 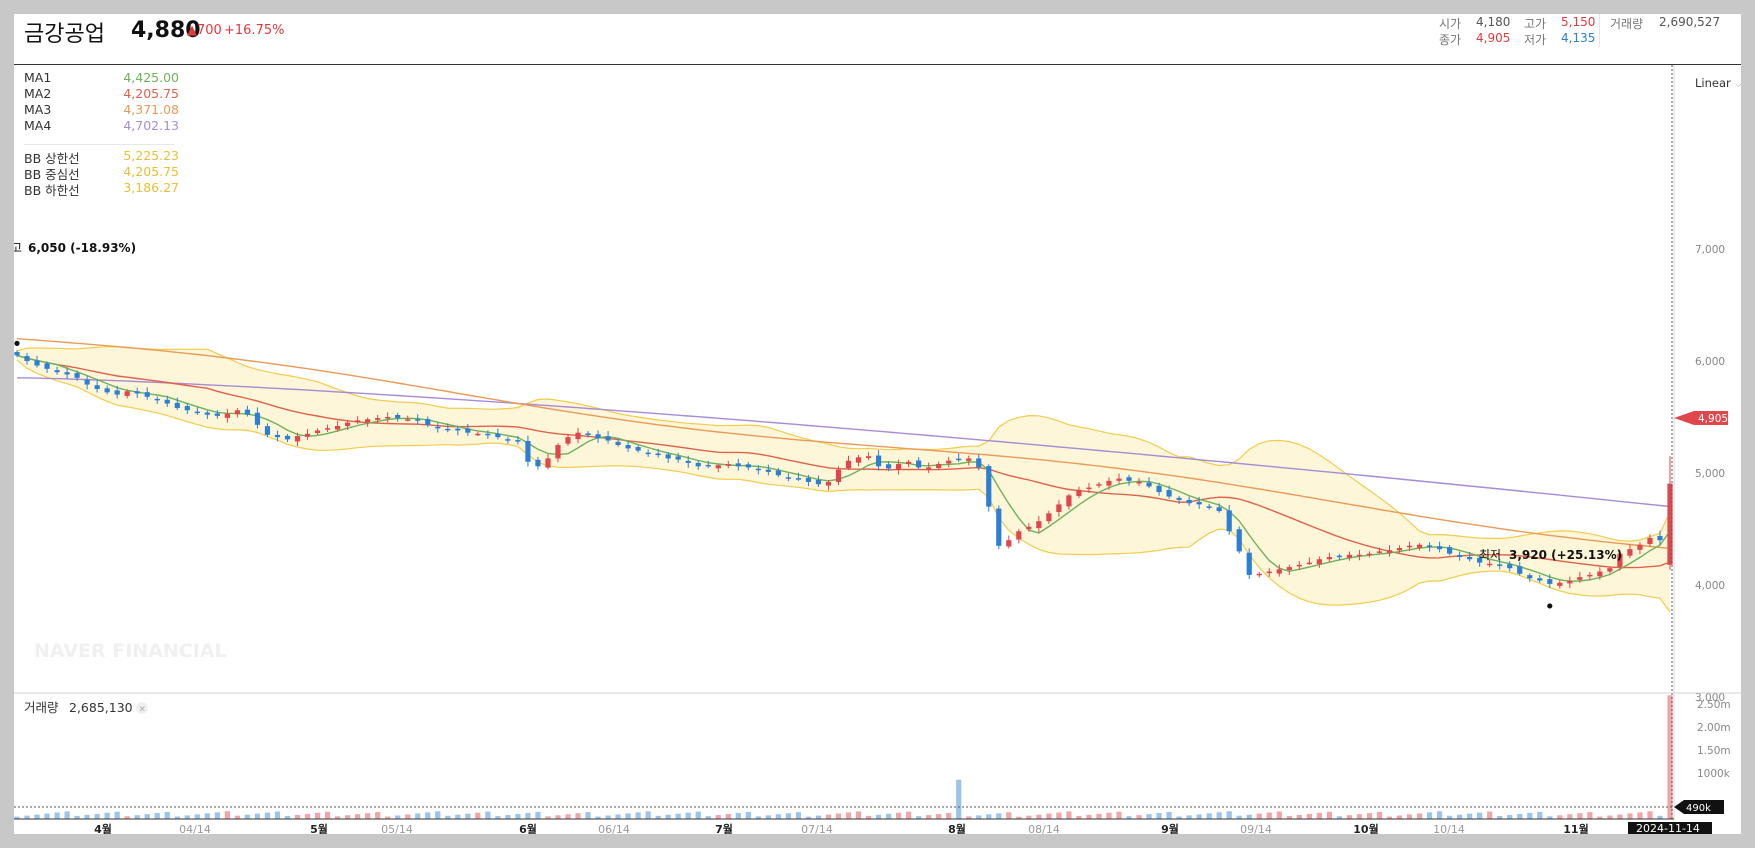 What do you see at coordinates (1170, 828) in the screenshot?
I see `date-axis-label: 9월` at bounding box center [1170, 828].